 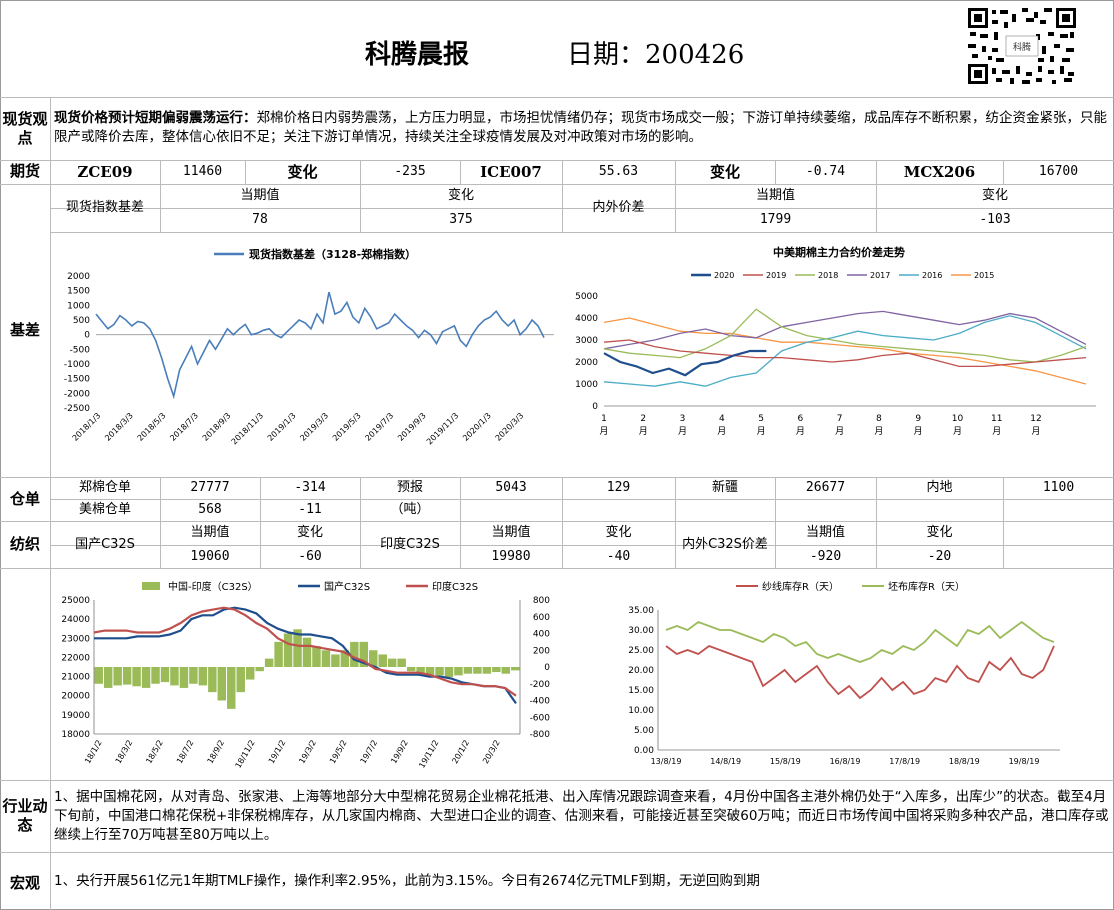 What do you see at coordinates (124, 752) in the screenshot?
I see `x-tick-label: 18/3/2` at bounding box center [124, 752].